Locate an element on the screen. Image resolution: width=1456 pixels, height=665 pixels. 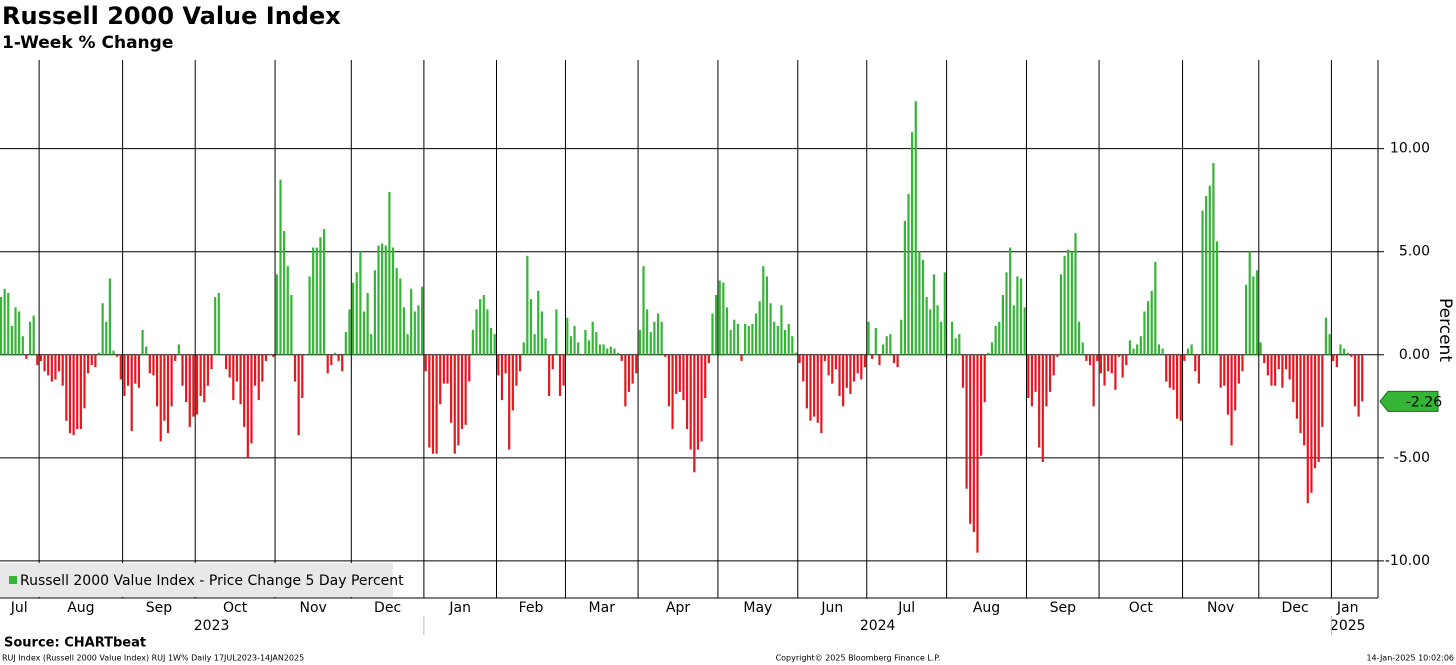
y-tick-label: -10.00 is located at coordinates (1407, 561).